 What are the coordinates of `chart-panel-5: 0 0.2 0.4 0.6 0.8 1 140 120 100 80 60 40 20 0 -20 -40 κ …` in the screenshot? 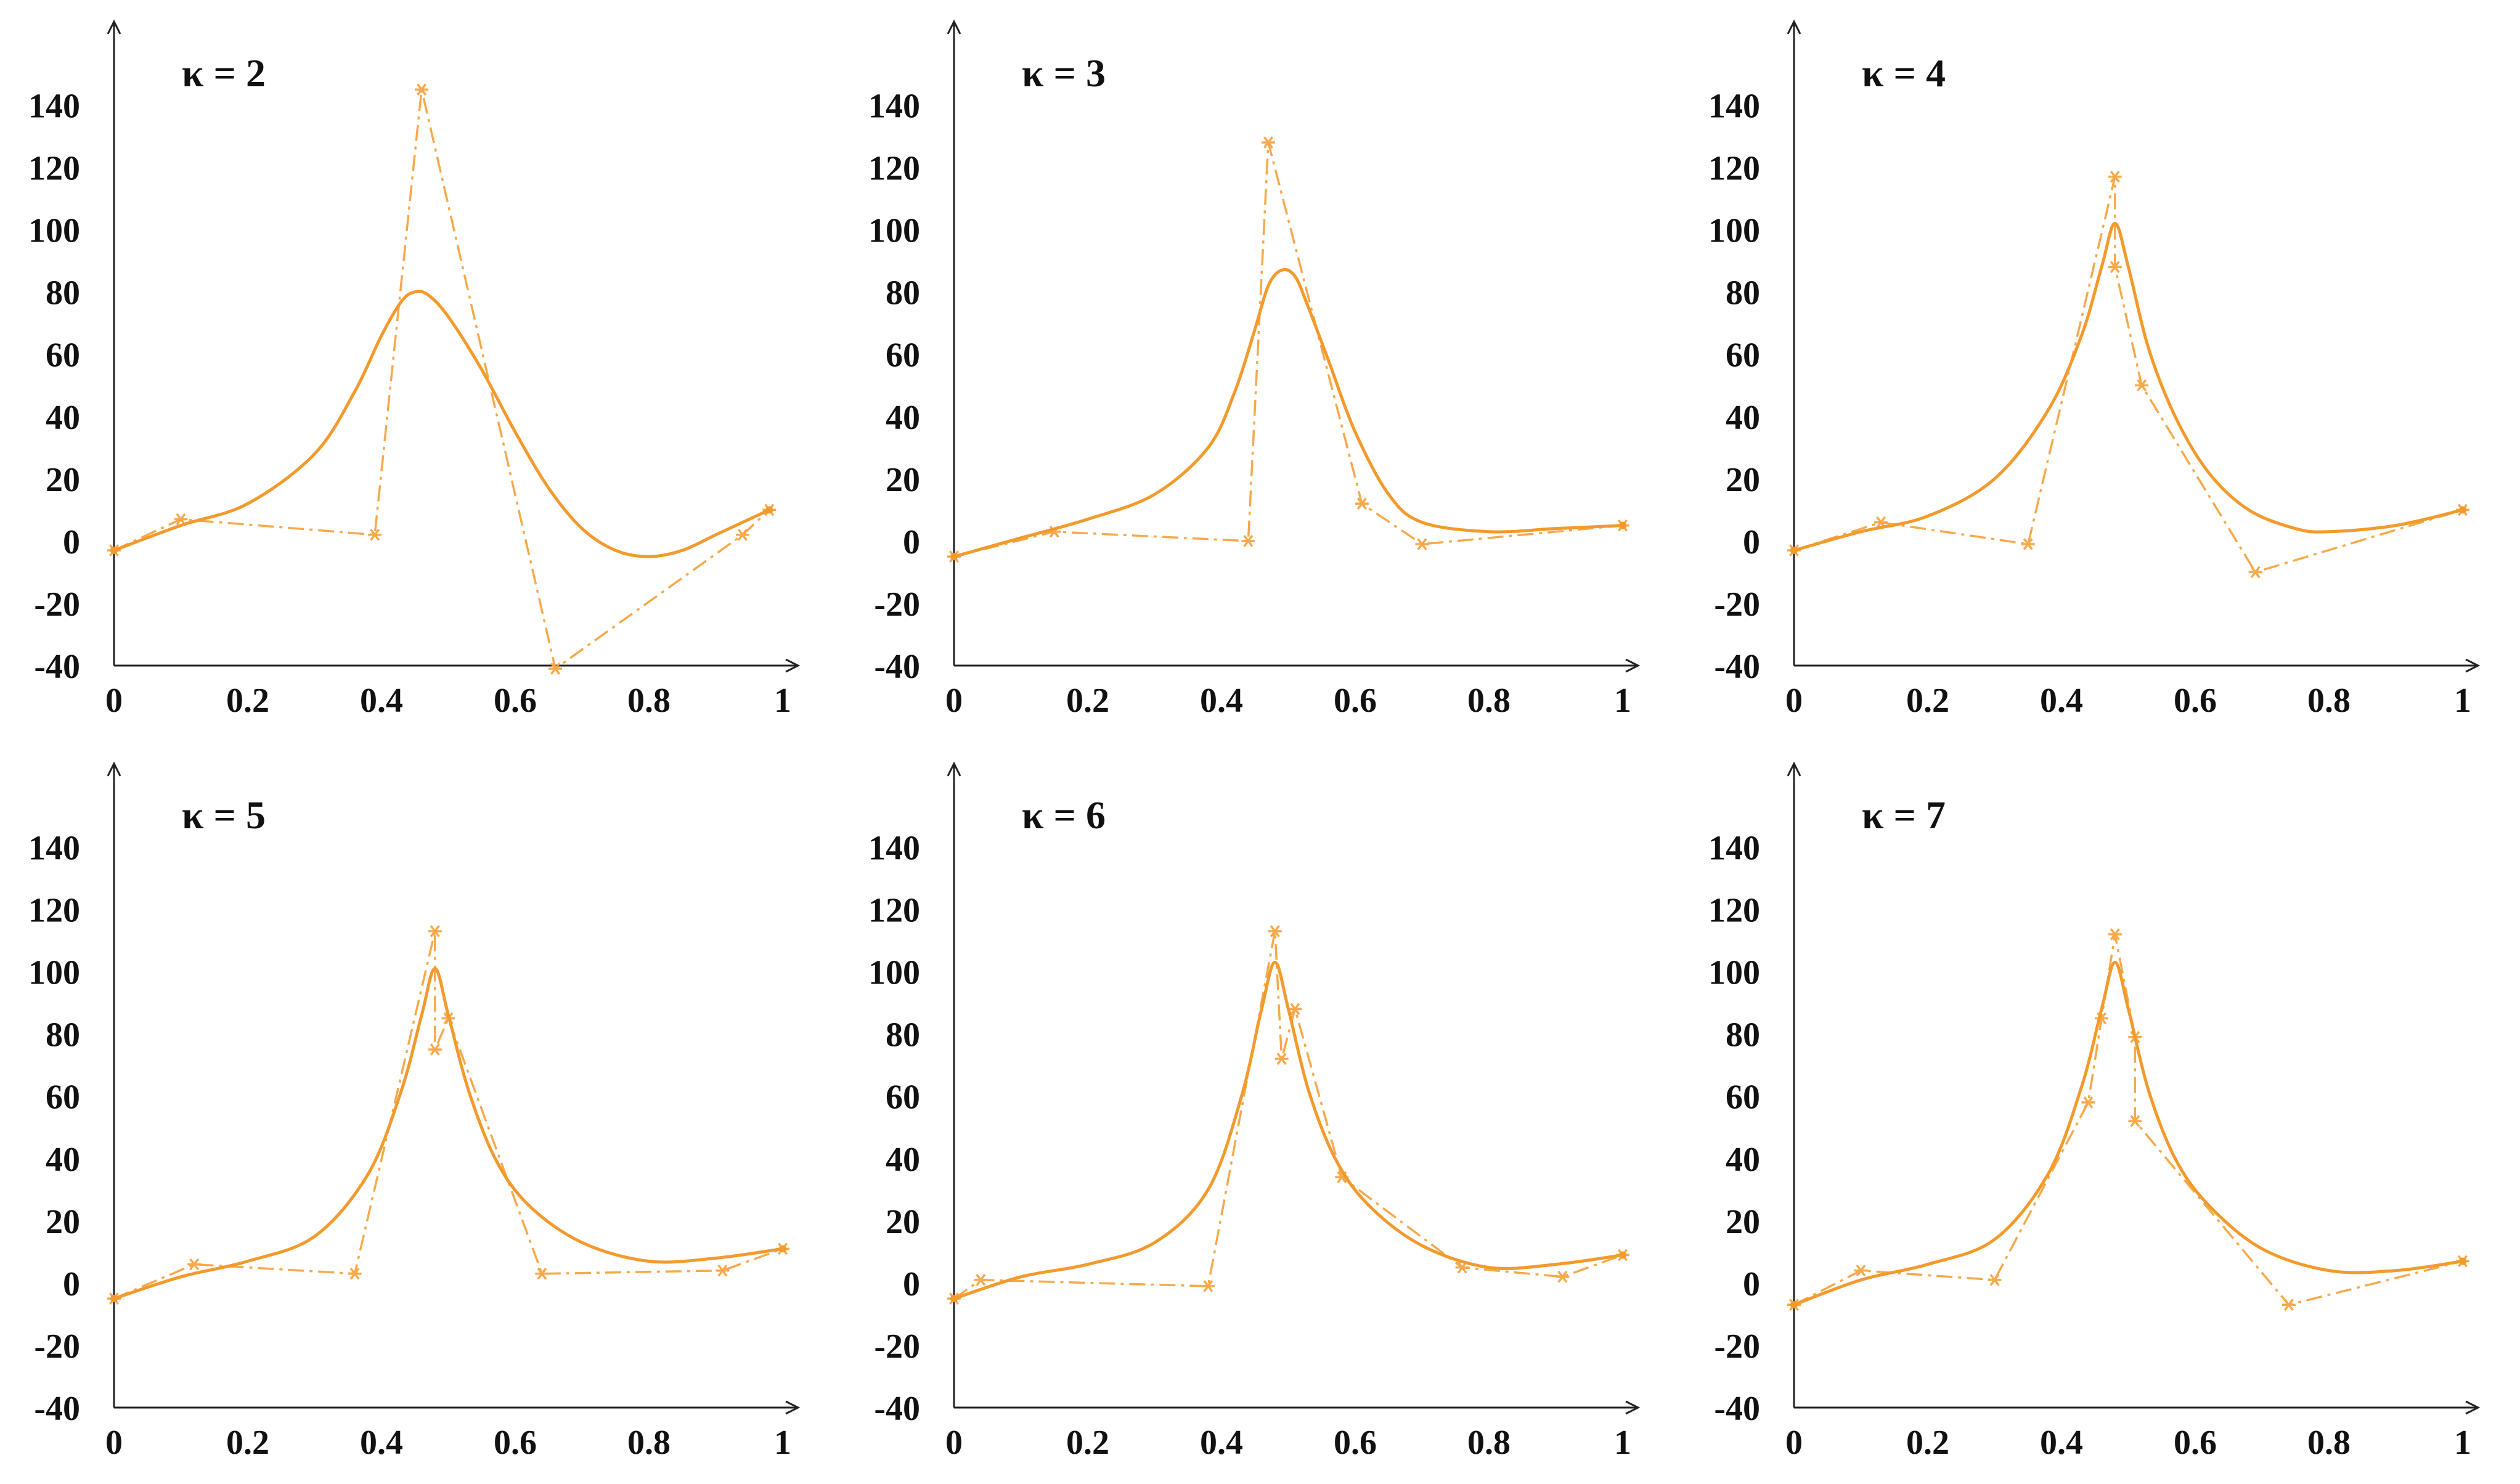 It's located at (1254, 1111).